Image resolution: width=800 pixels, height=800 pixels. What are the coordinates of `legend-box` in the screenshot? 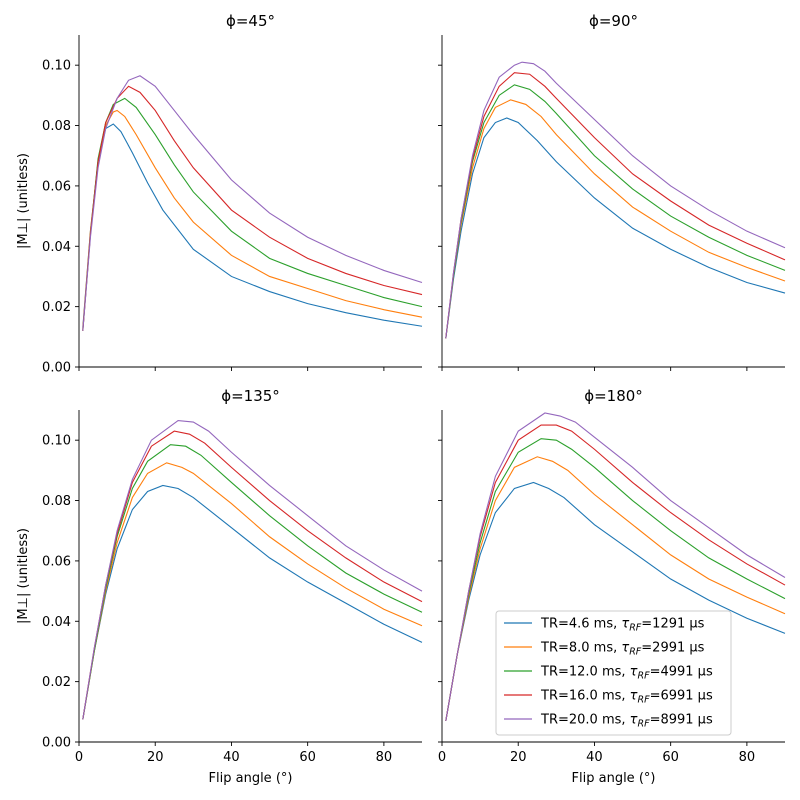 It's located at (613, 673).